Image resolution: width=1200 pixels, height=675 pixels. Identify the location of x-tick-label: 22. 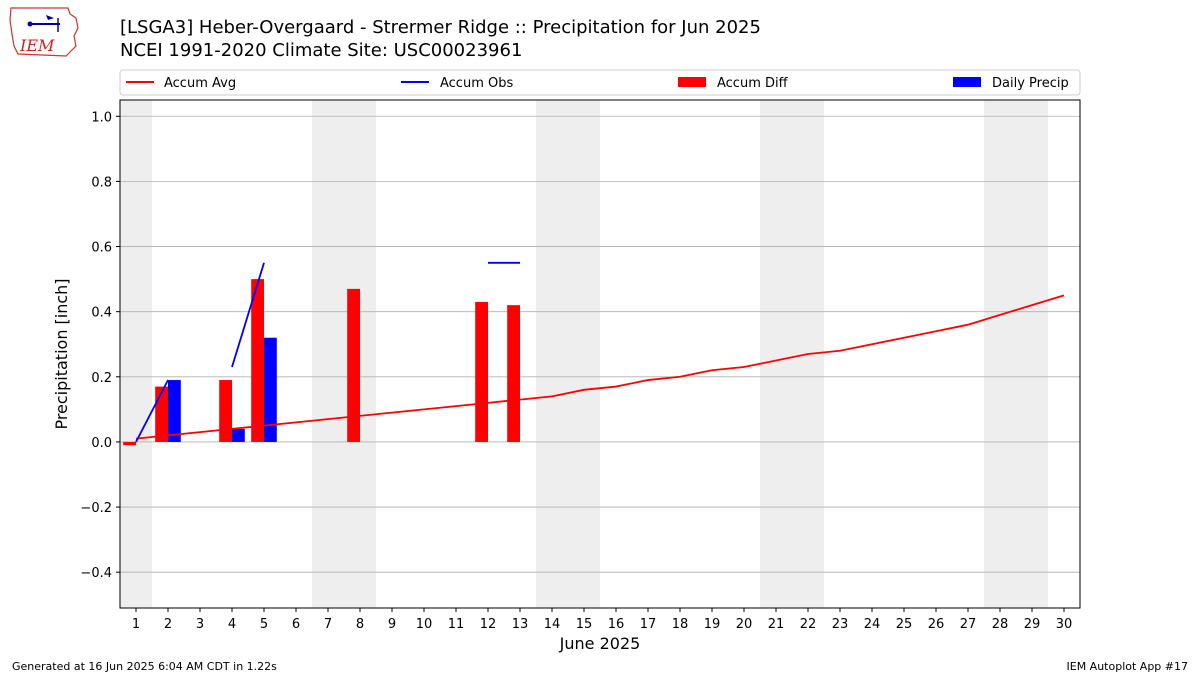
(808, 624).